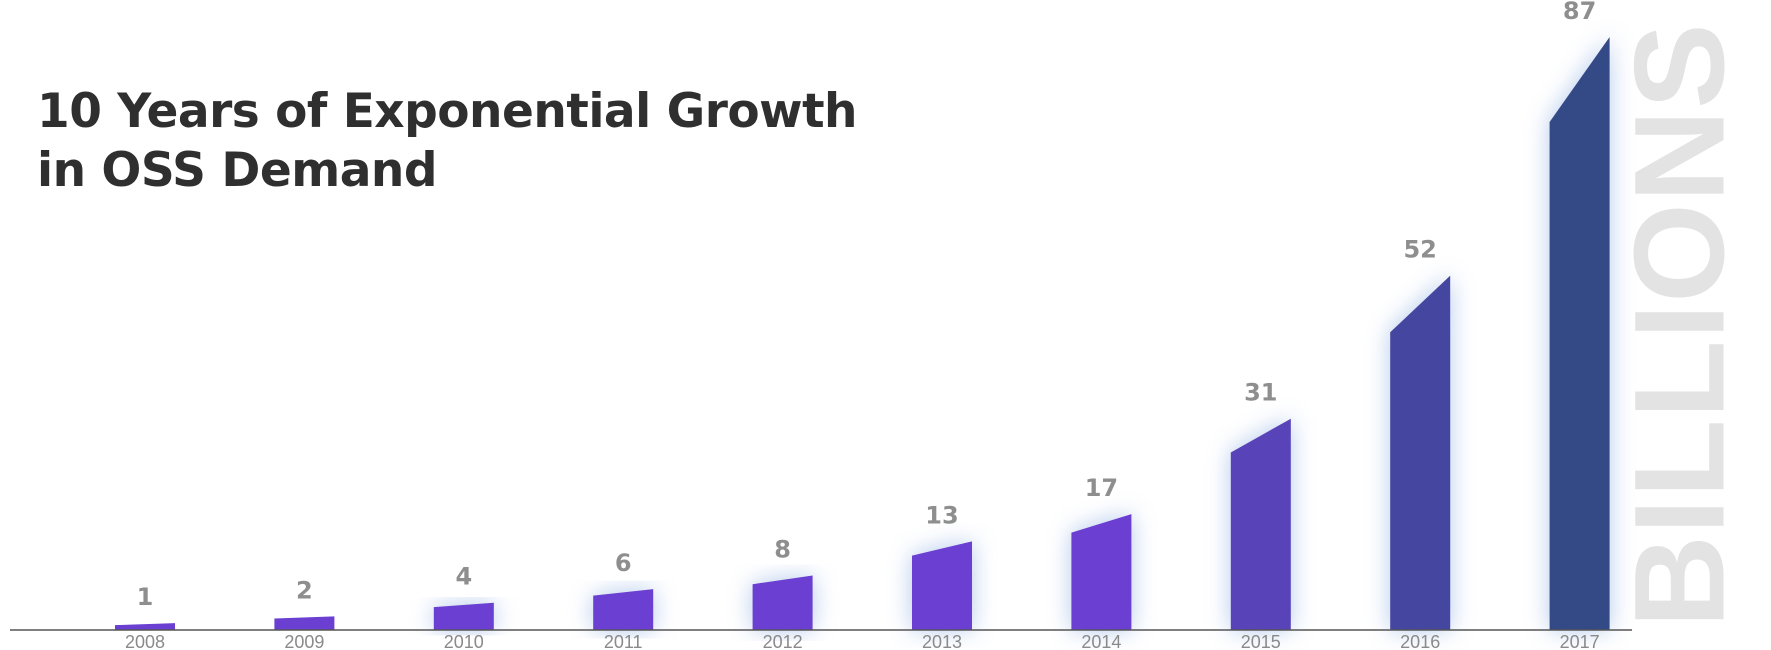  Describe the element at coordinates (304, 590) in the screenshot. I see `data-label-2009: 2` at that location.